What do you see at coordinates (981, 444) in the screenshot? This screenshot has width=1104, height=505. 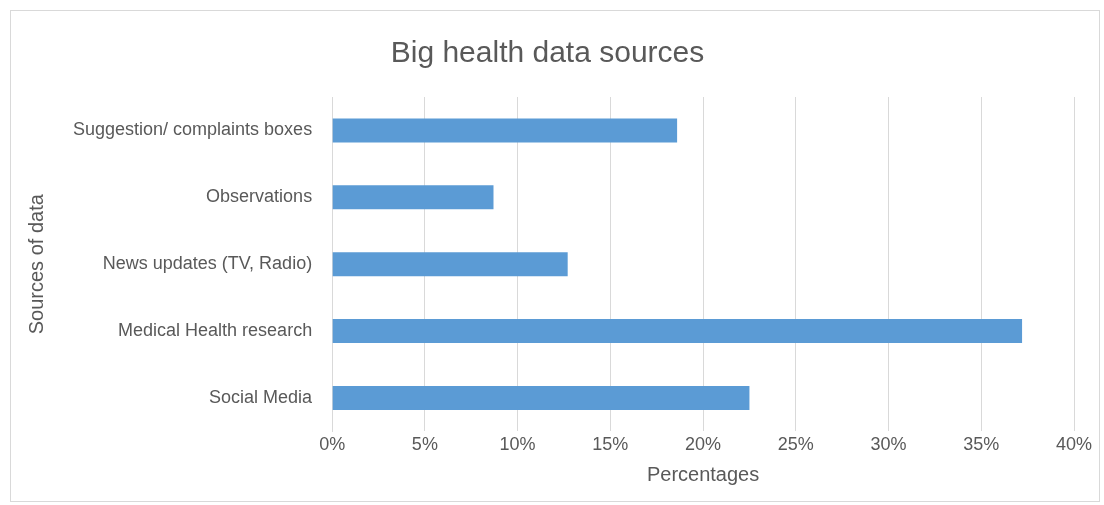 I see `x-tick-label: 35%` at bounding box center [981, 444].